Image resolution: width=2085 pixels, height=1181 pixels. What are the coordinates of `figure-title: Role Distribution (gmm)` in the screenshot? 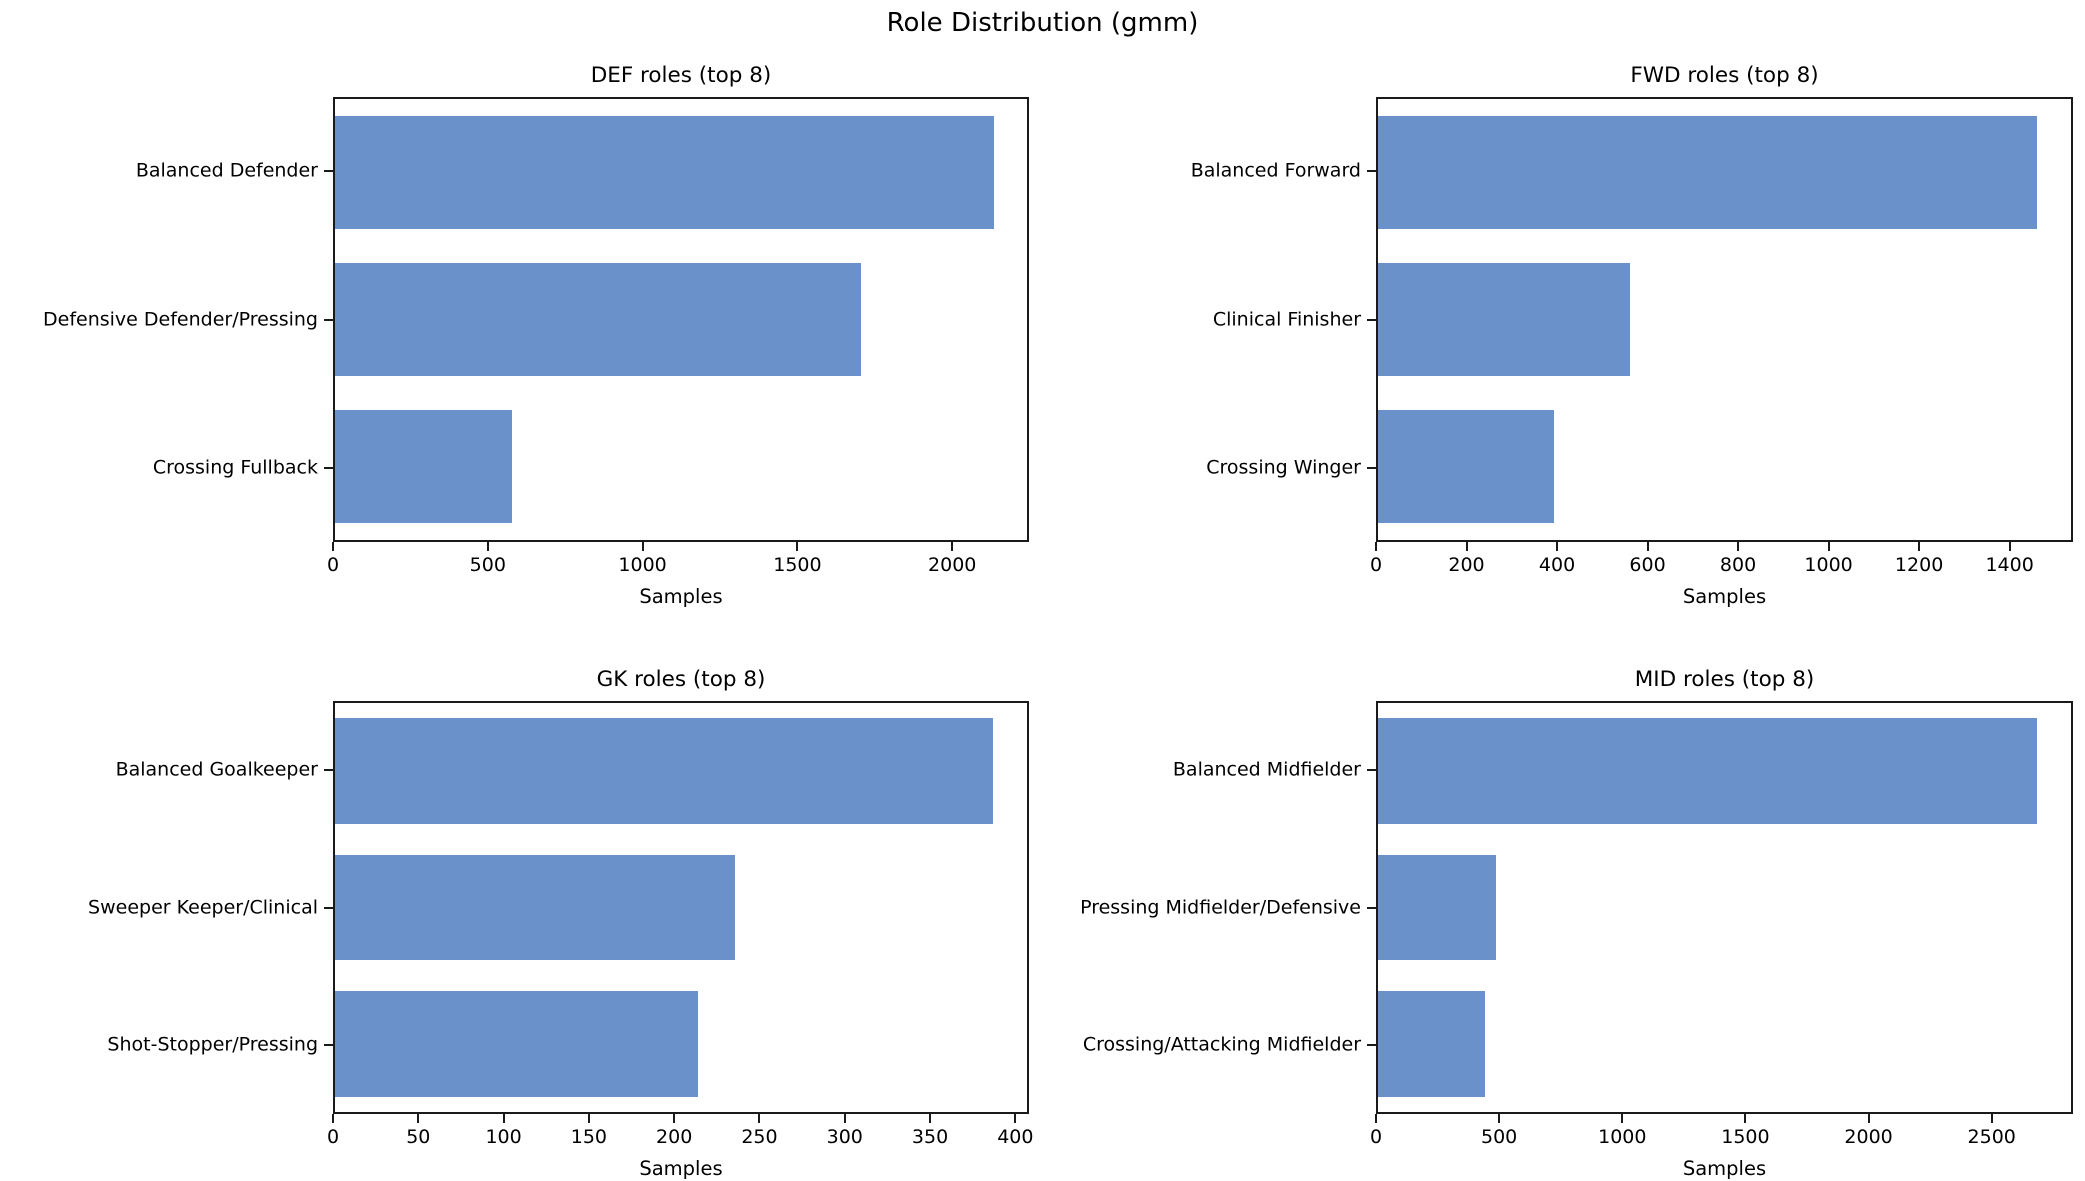 It's located at (1042, 23).